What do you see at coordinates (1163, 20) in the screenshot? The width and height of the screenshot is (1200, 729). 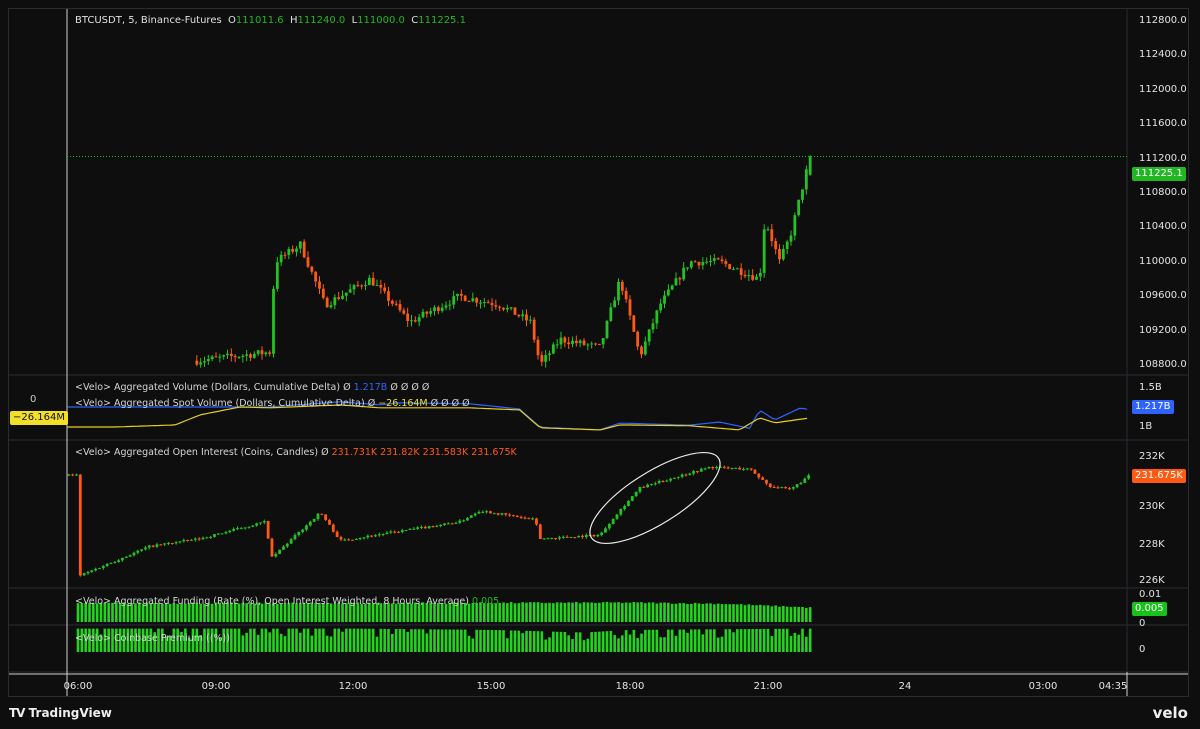 I see `price-tick: 112800.0` at bounding box center [1163, 20].